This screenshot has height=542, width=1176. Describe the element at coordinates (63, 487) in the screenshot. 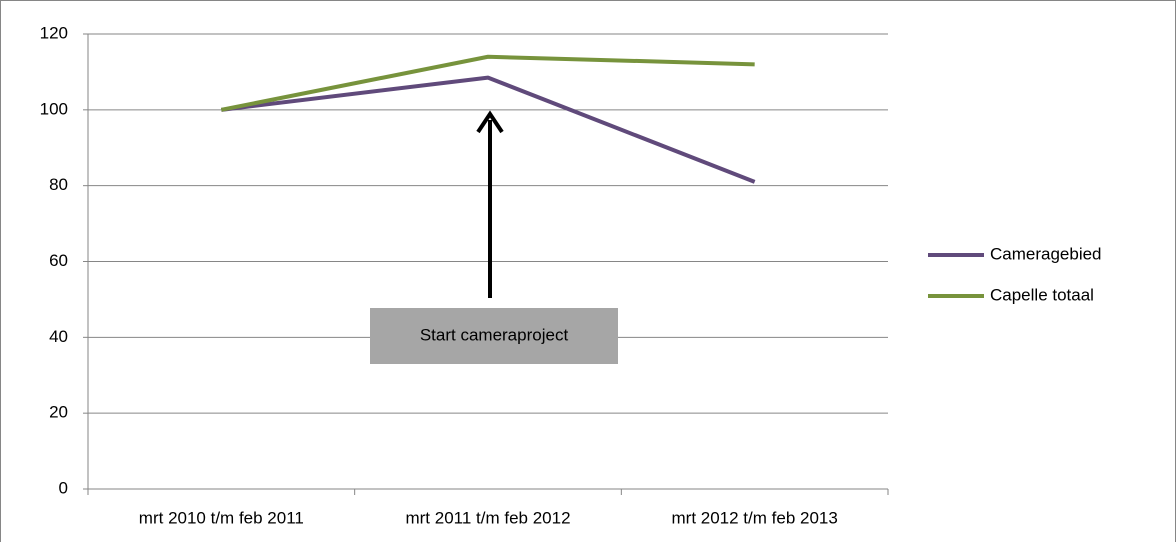

I see `y-tick-label: 0` at that location.